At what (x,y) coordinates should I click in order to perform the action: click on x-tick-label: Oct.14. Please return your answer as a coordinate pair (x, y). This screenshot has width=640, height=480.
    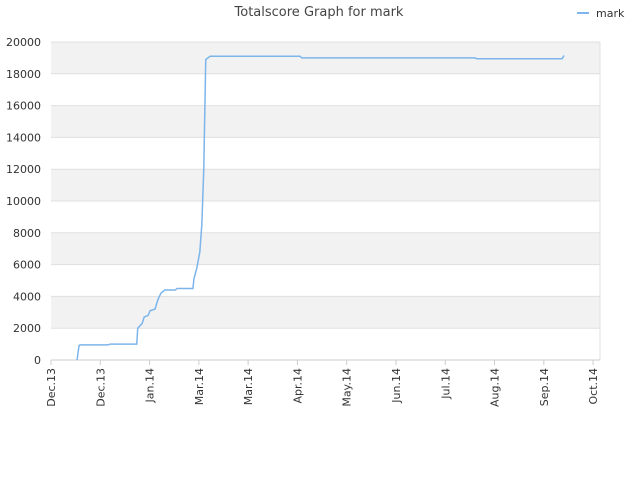
    Looking at the image, I should click on (593, 386).